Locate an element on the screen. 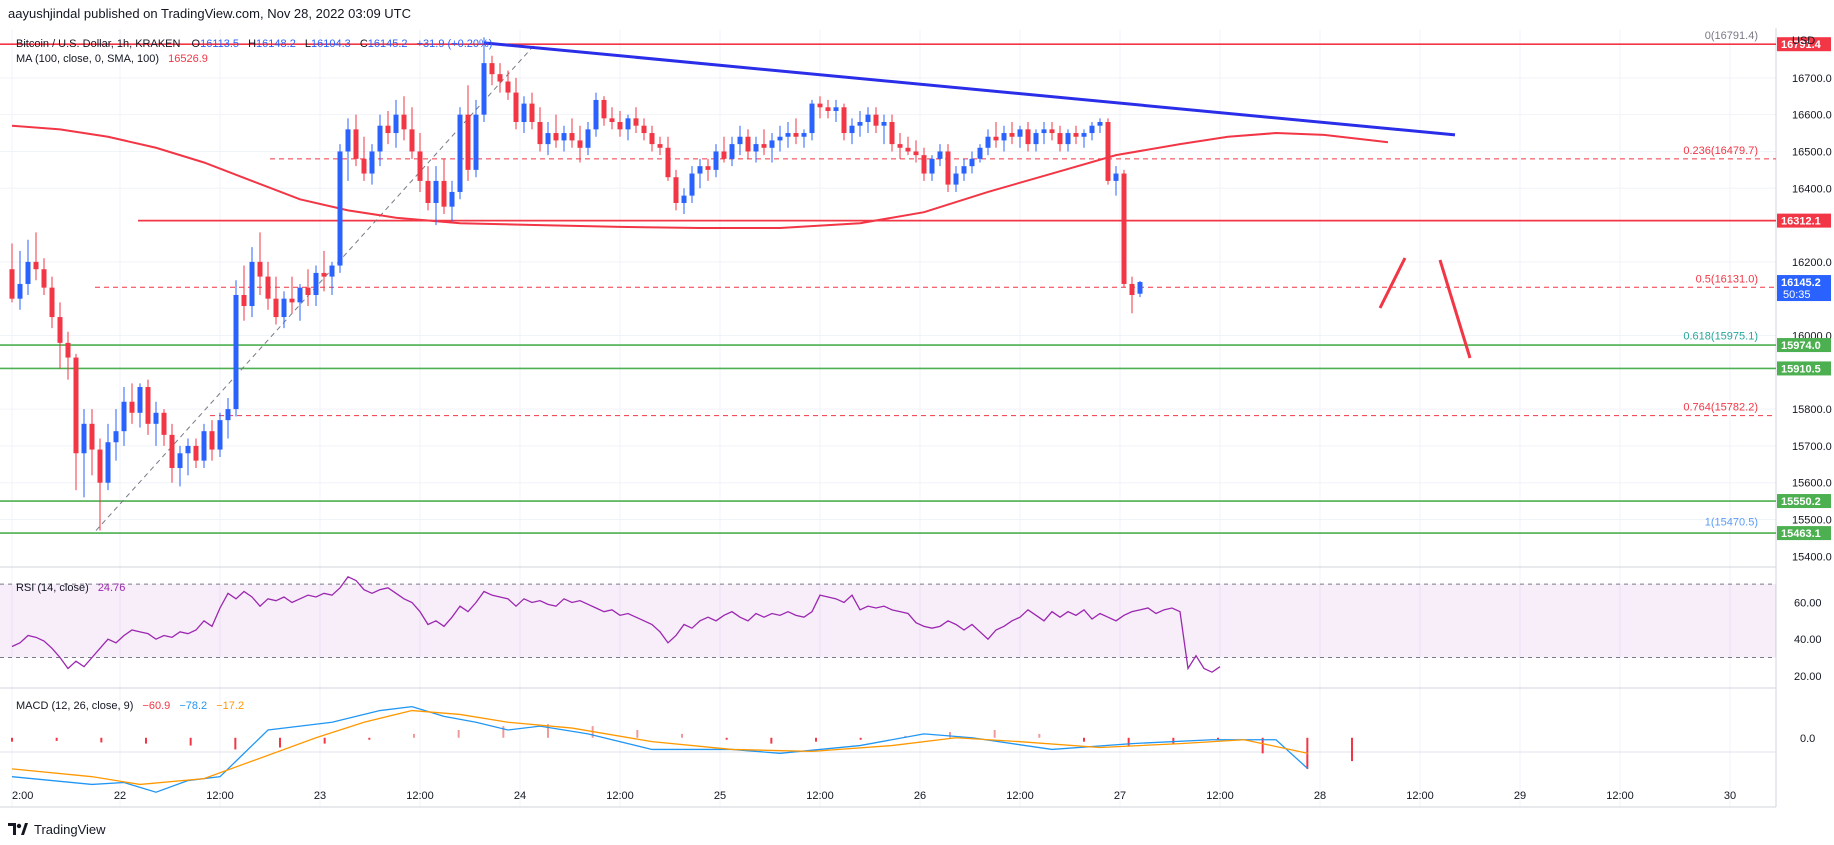 The height and width of the screenshot is (845, 1834). arrow-up-line is located at coordinates (1392, 283).